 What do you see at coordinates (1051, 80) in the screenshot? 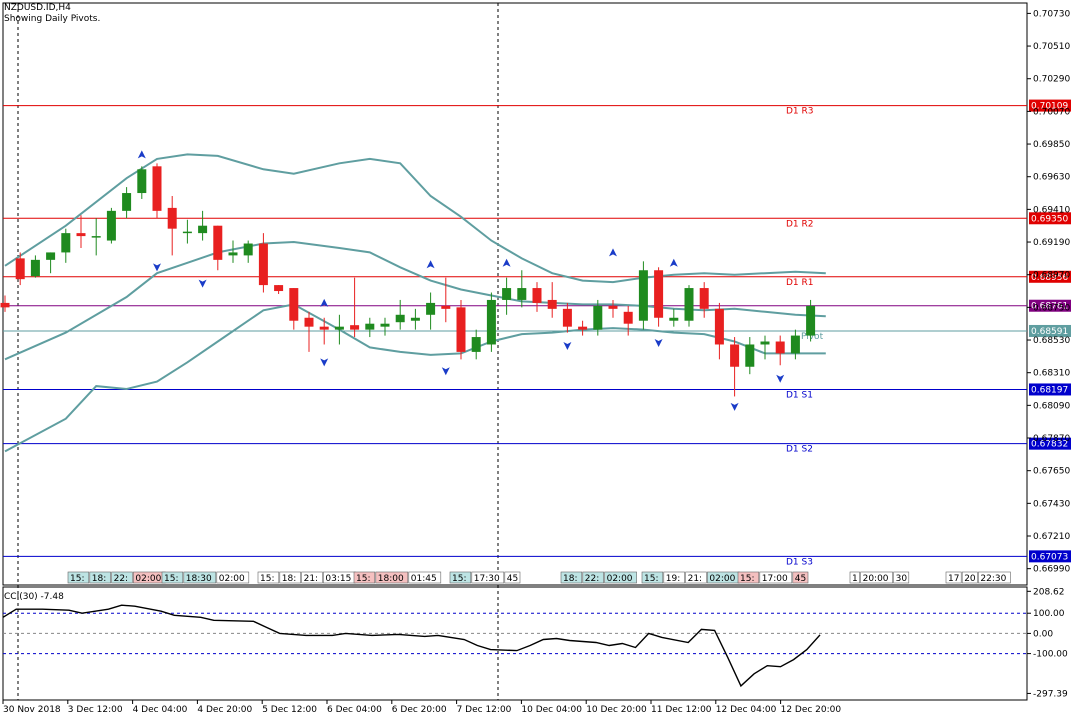
I see `y-tick-label: 0.70290` at bounding box center [1051, 80].